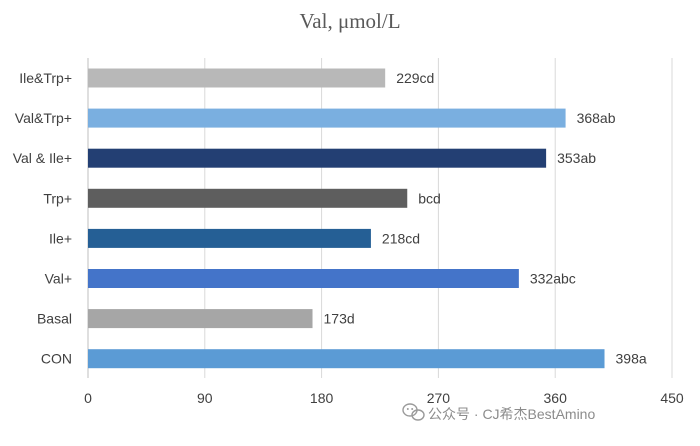  What do you see at coordinates (511, 414) in the screenshot?
I see `watermark-text: 公众号 · CJ希杰BestAmino` at bounding box center [511, 414].